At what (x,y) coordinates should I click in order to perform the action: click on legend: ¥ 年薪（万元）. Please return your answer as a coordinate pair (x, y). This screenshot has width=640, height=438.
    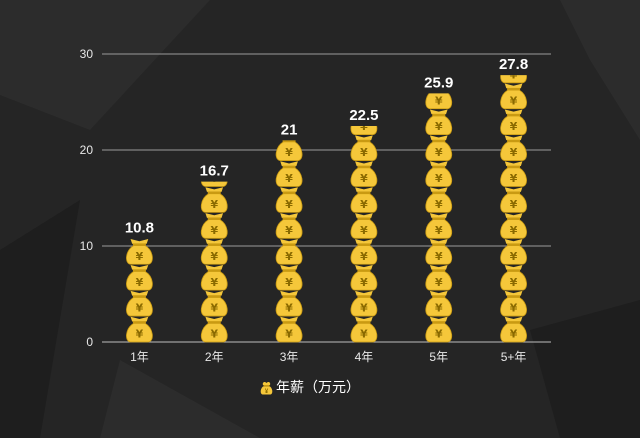
    Looking at the image, I should click on (310, 387).